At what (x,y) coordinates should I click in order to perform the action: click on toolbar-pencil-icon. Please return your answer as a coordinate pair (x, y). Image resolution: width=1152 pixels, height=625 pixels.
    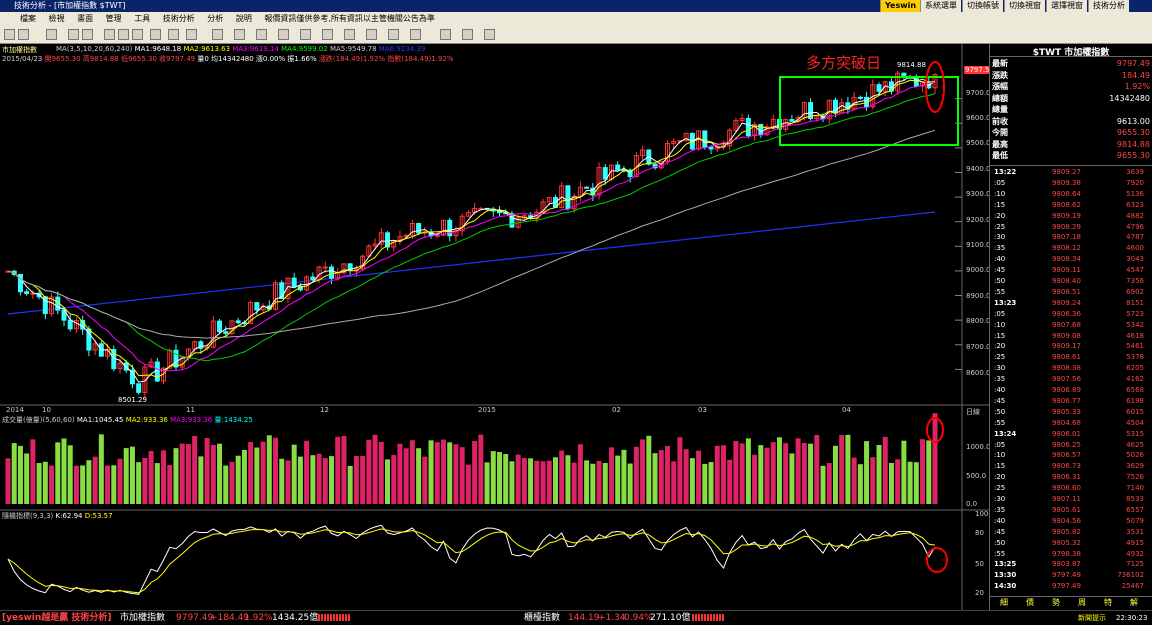
    Looking at the image, I should click on (217, 34).